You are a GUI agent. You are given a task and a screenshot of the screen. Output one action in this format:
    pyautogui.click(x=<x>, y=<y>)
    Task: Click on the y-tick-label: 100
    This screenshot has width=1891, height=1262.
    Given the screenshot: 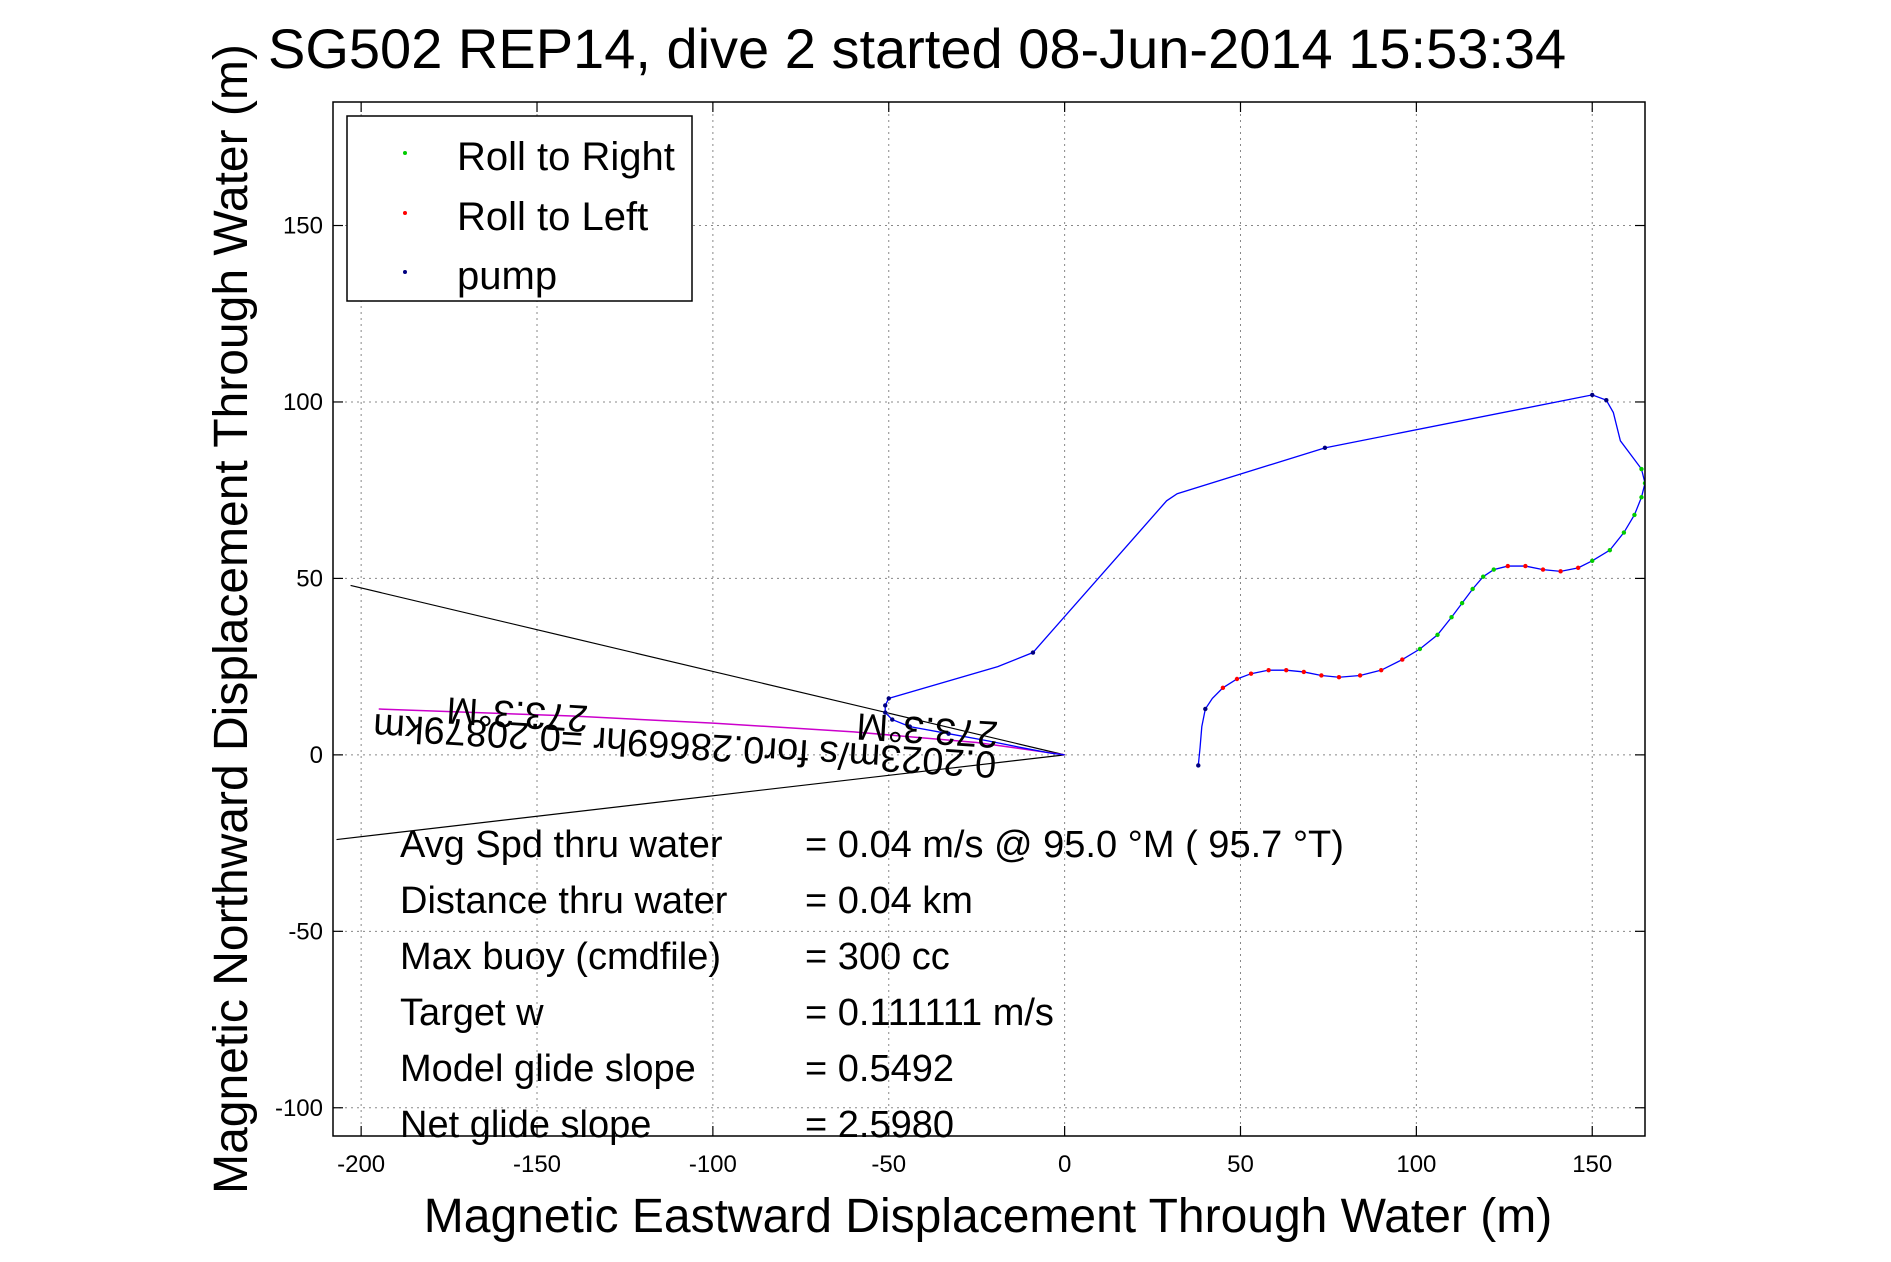 What is the action you would take?
    pyautogui.click(x=303, y=402)
    